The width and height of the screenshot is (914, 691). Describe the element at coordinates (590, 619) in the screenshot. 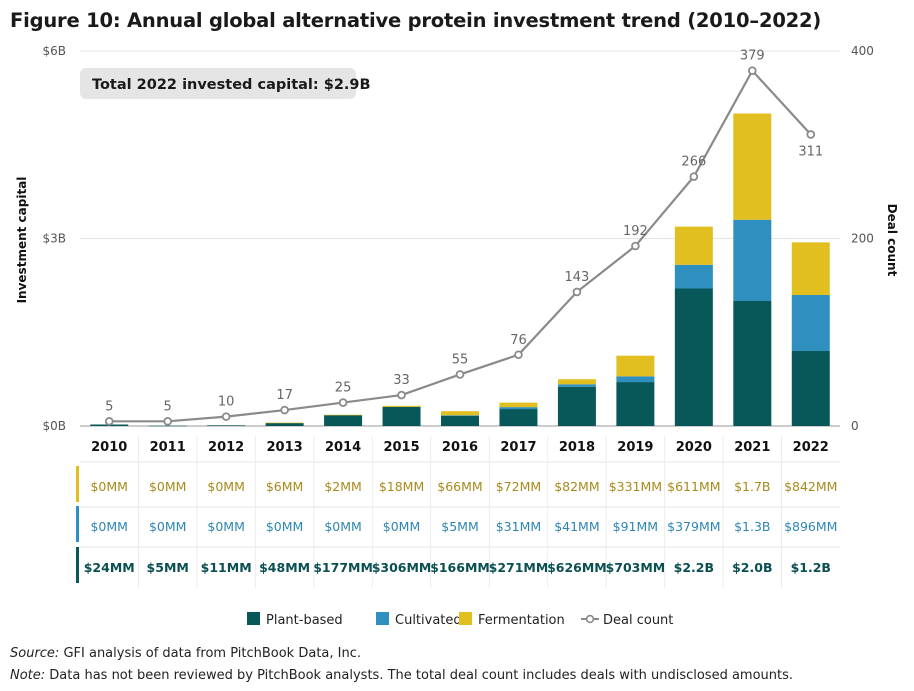

I see `legend-marker` at that location.